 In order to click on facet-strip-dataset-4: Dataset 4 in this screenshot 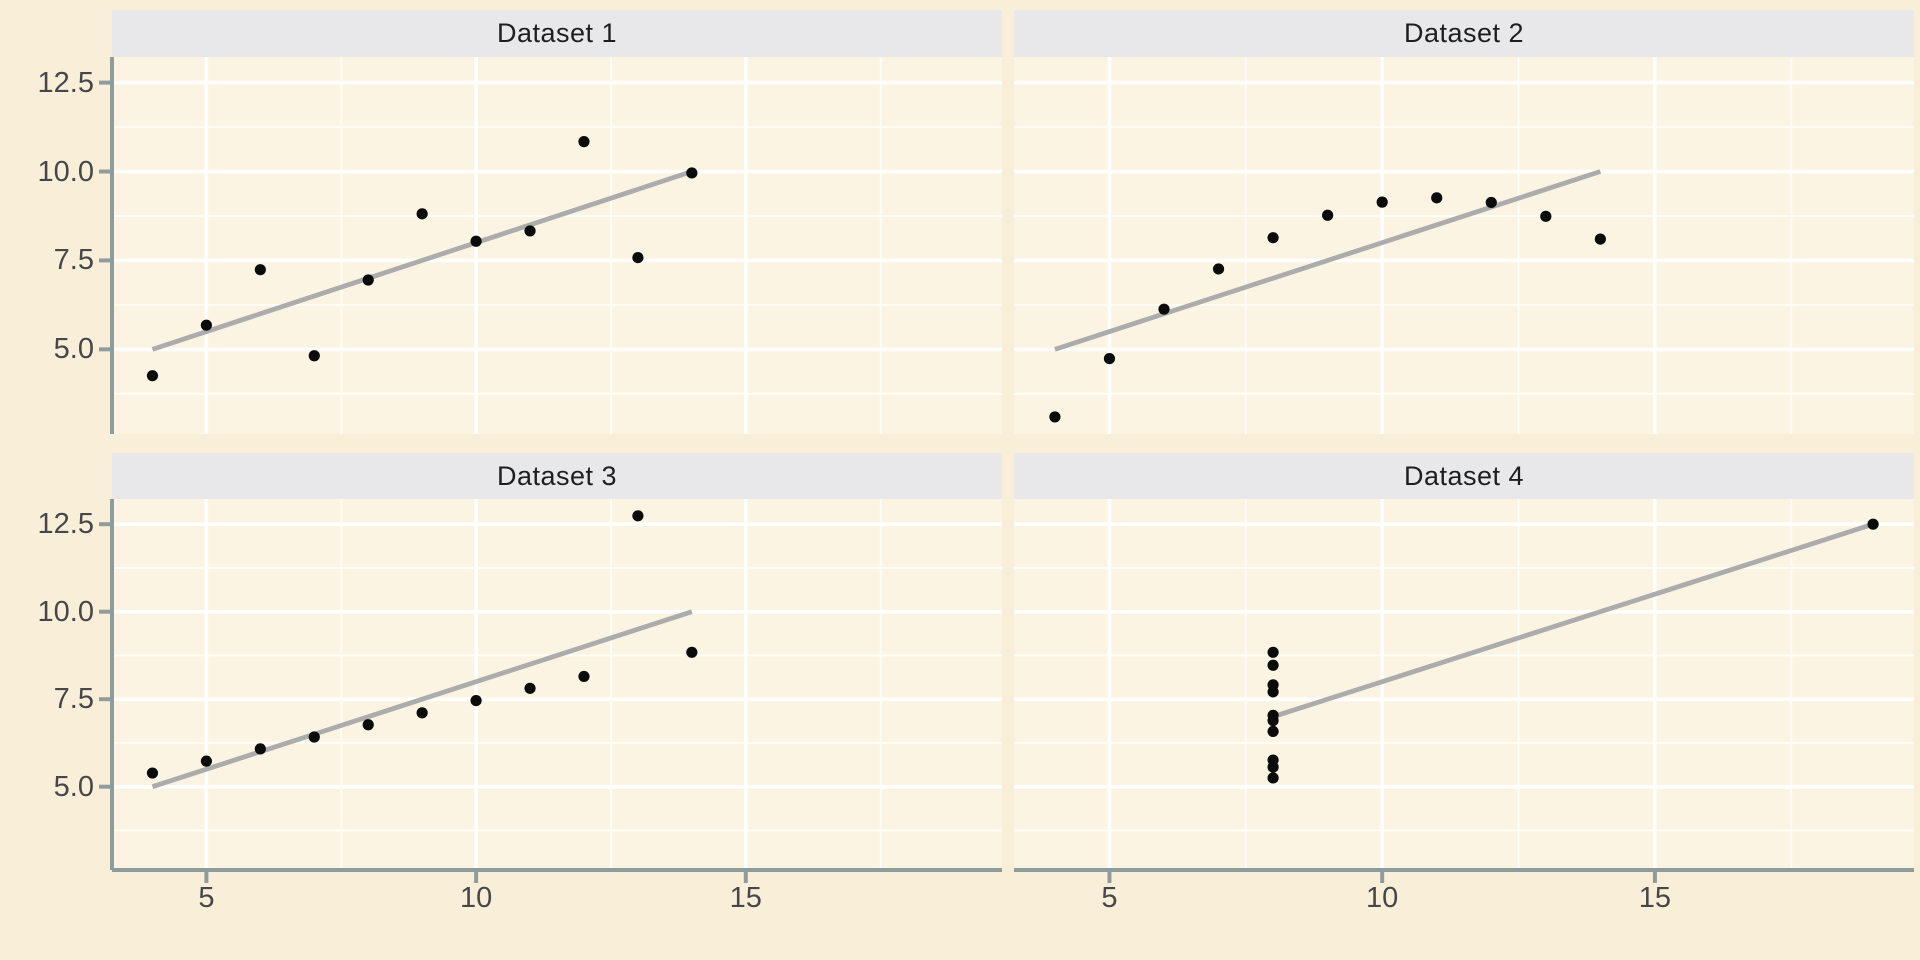, I will do `click(1464, 476)`.